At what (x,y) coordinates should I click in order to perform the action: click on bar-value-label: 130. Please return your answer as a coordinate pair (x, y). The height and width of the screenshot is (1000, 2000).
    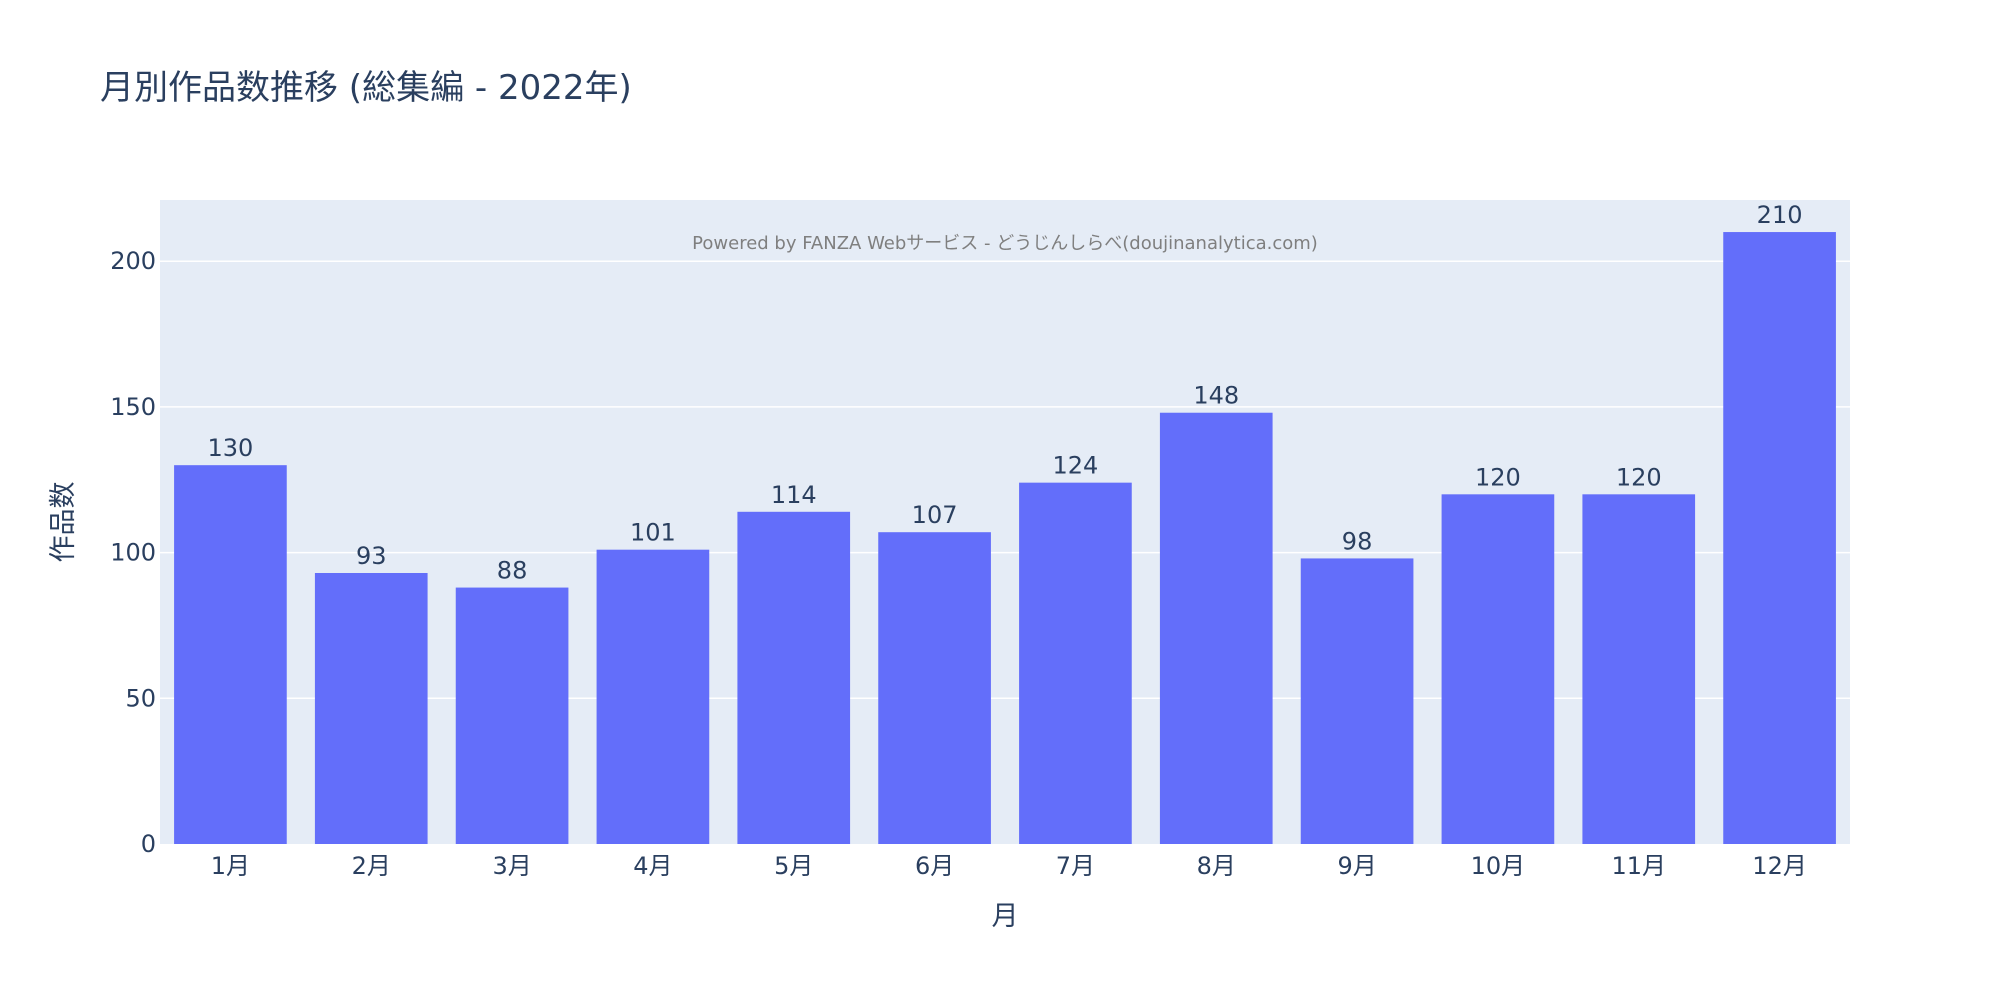
    Looking at the image, I should click on (231, 448).